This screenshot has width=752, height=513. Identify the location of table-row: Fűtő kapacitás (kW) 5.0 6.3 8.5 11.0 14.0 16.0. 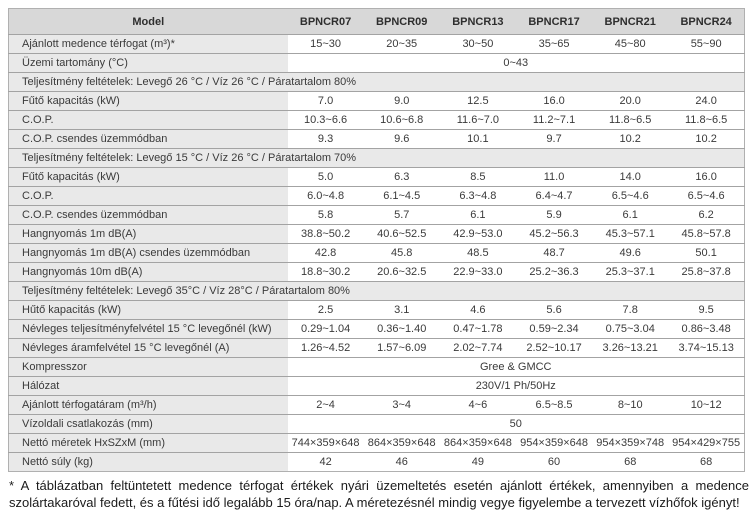
(376, 177).